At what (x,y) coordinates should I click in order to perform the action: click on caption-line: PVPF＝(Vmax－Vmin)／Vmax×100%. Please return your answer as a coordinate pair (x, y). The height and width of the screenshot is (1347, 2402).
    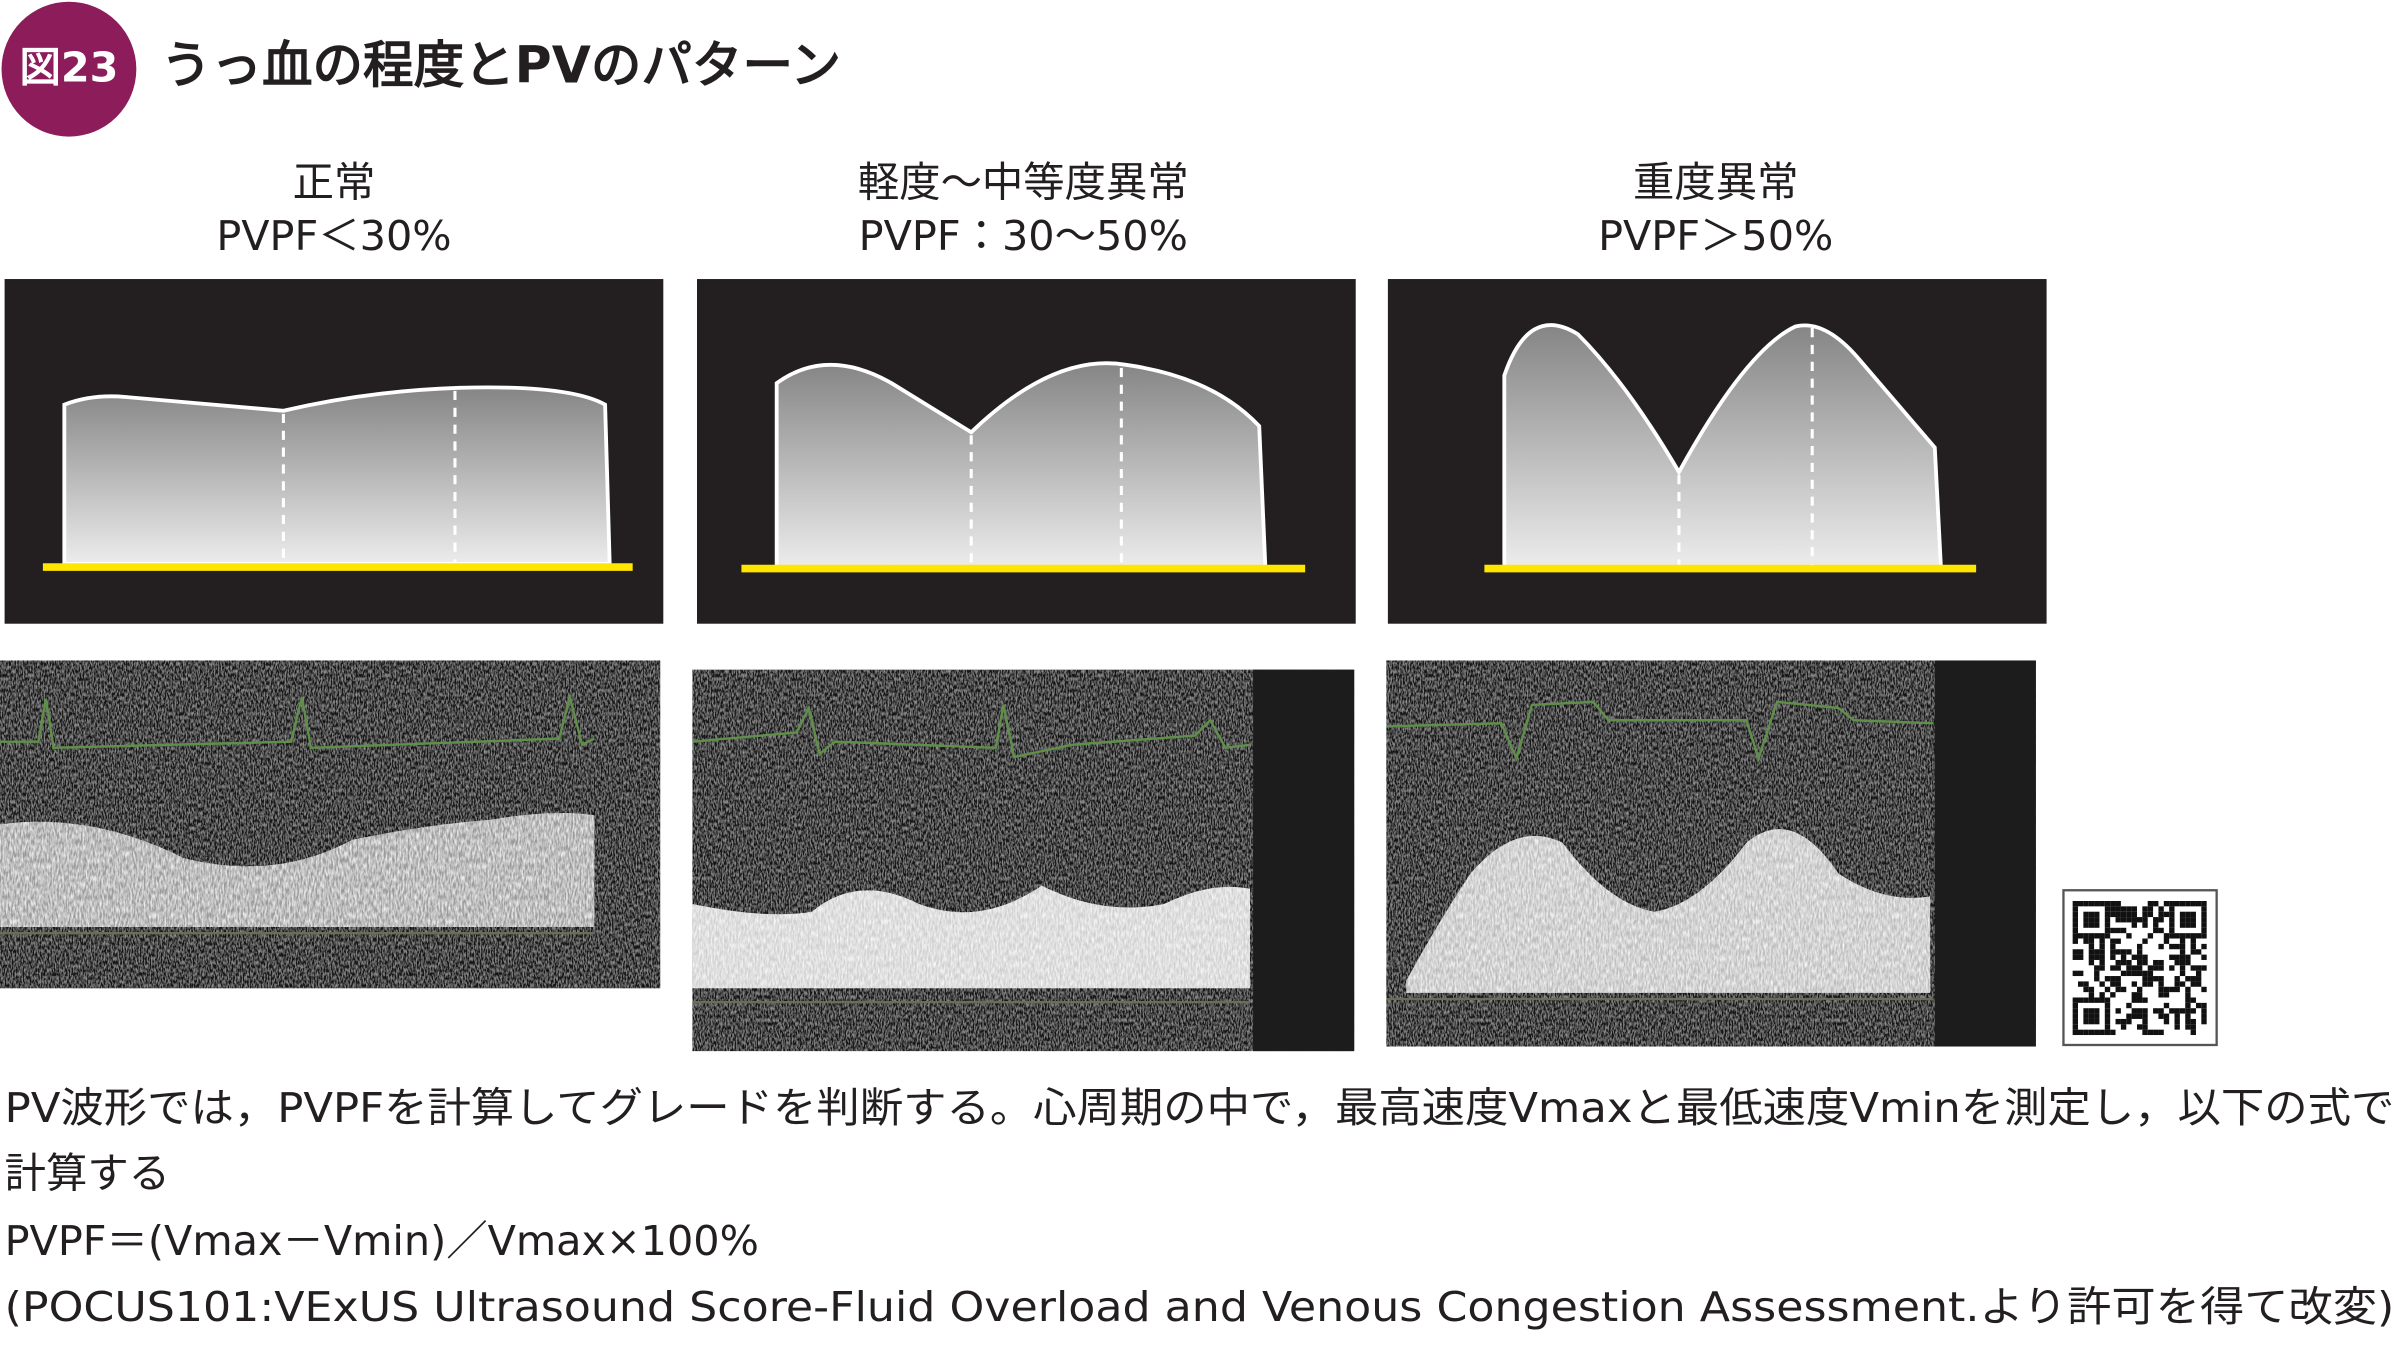
    Looking at the image, I should click on (382, 1241).